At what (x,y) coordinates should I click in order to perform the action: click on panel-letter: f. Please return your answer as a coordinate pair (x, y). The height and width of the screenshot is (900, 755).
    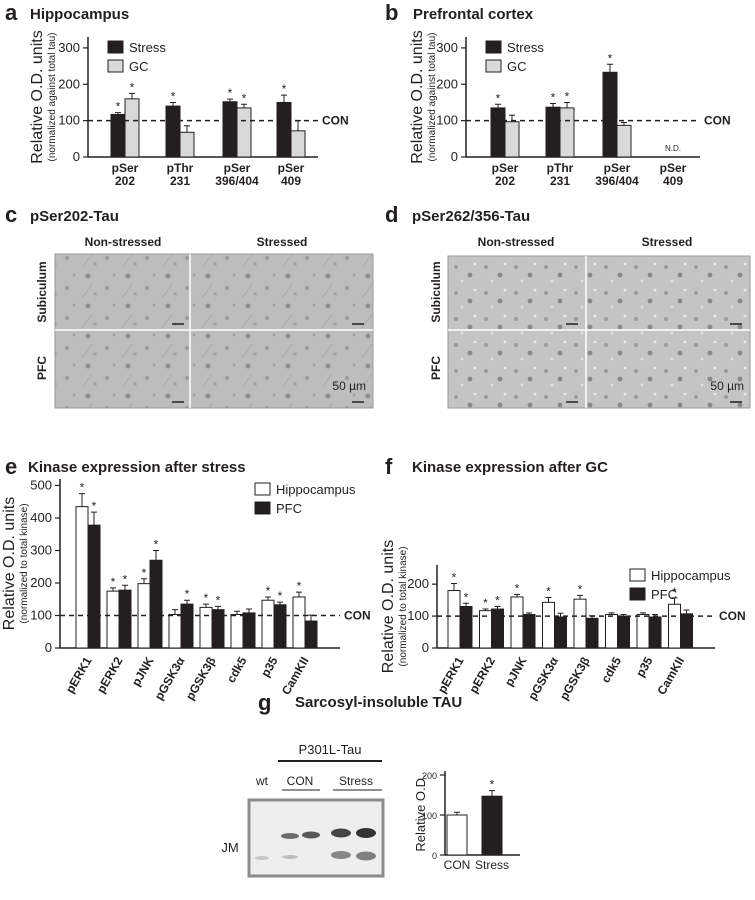
    Looking at the image, I should click on (389, 466).